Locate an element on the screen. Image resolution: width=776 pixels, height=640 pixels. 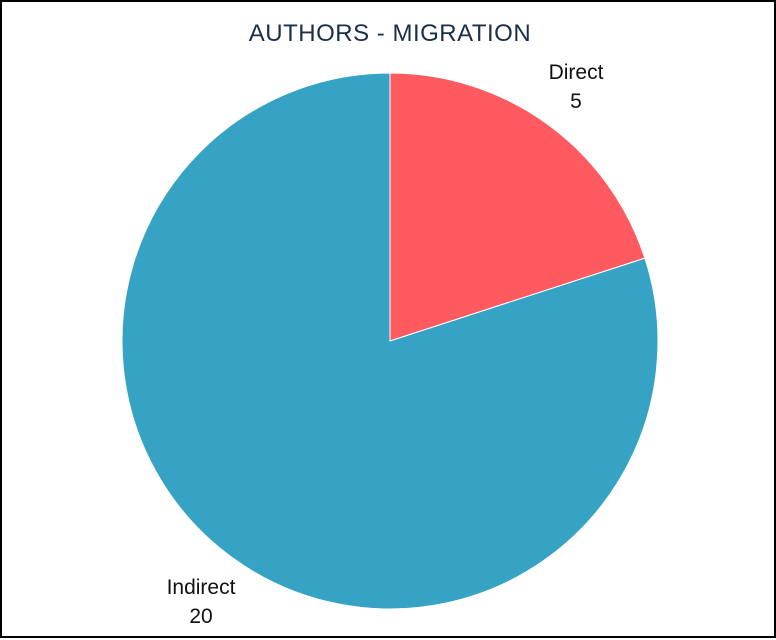
chart-title: AUTHORS - MIGRATION is located at coordinates (390, 33).